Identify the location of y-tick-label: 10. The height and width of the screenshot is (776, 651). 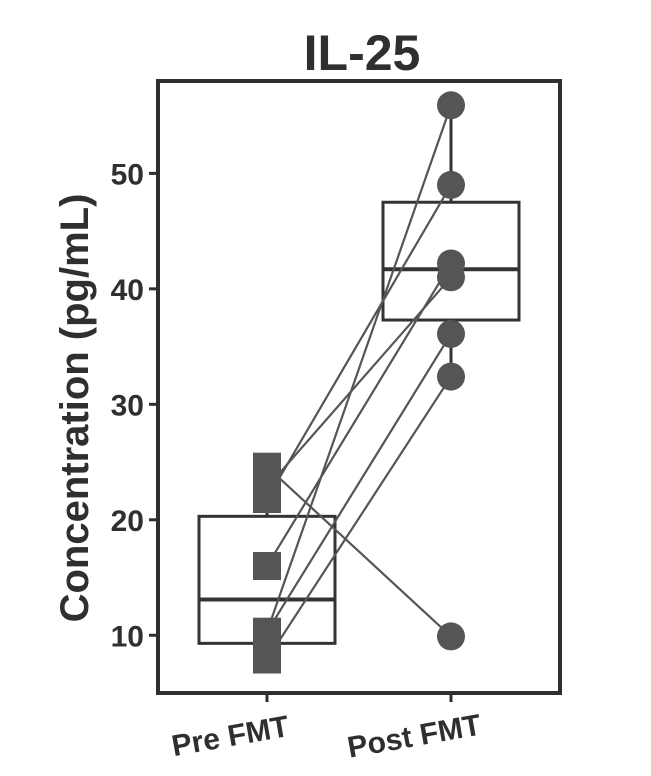
(127, 636).